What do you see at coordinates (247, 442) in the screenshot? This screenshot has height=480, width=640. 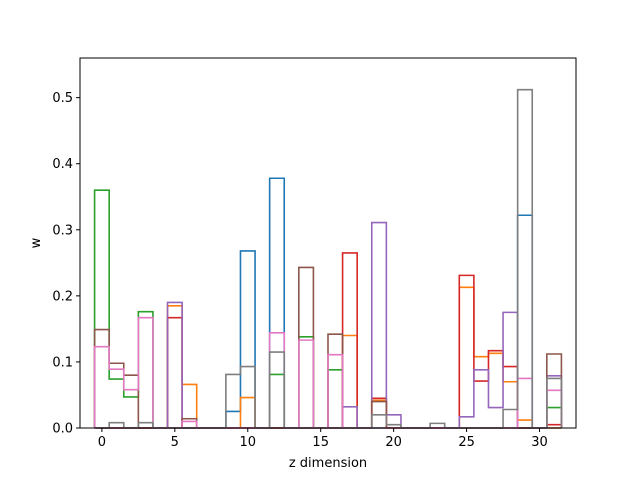 I see `x-tick-label: 10` at bounding box center [247, 442].